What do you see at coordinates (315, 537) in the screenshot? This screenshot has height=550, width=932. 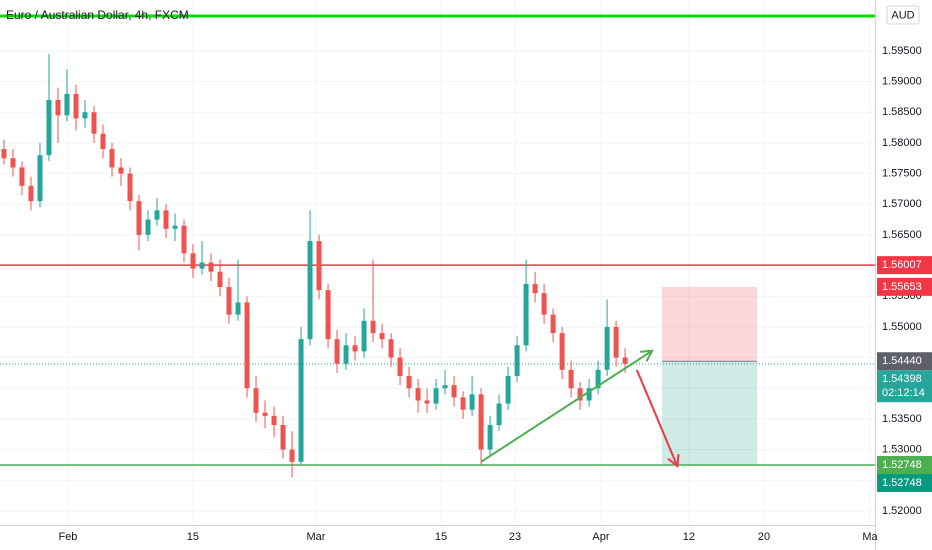 I see `x-tick-label: Mar` at bounding box center [315, 537].